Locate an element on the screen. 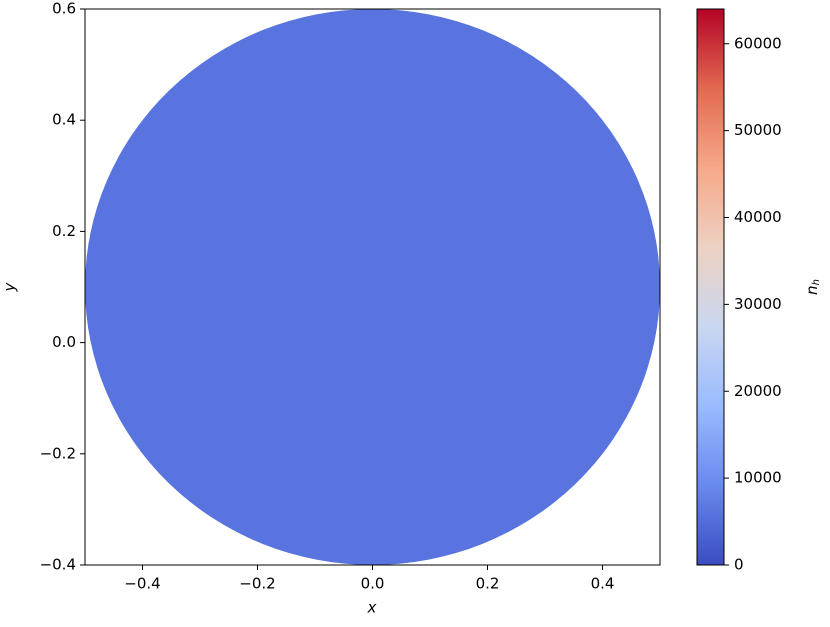 The width and height of the screenshot is (830, 627). y-axis-label: y is located at coordinates (10, 286).